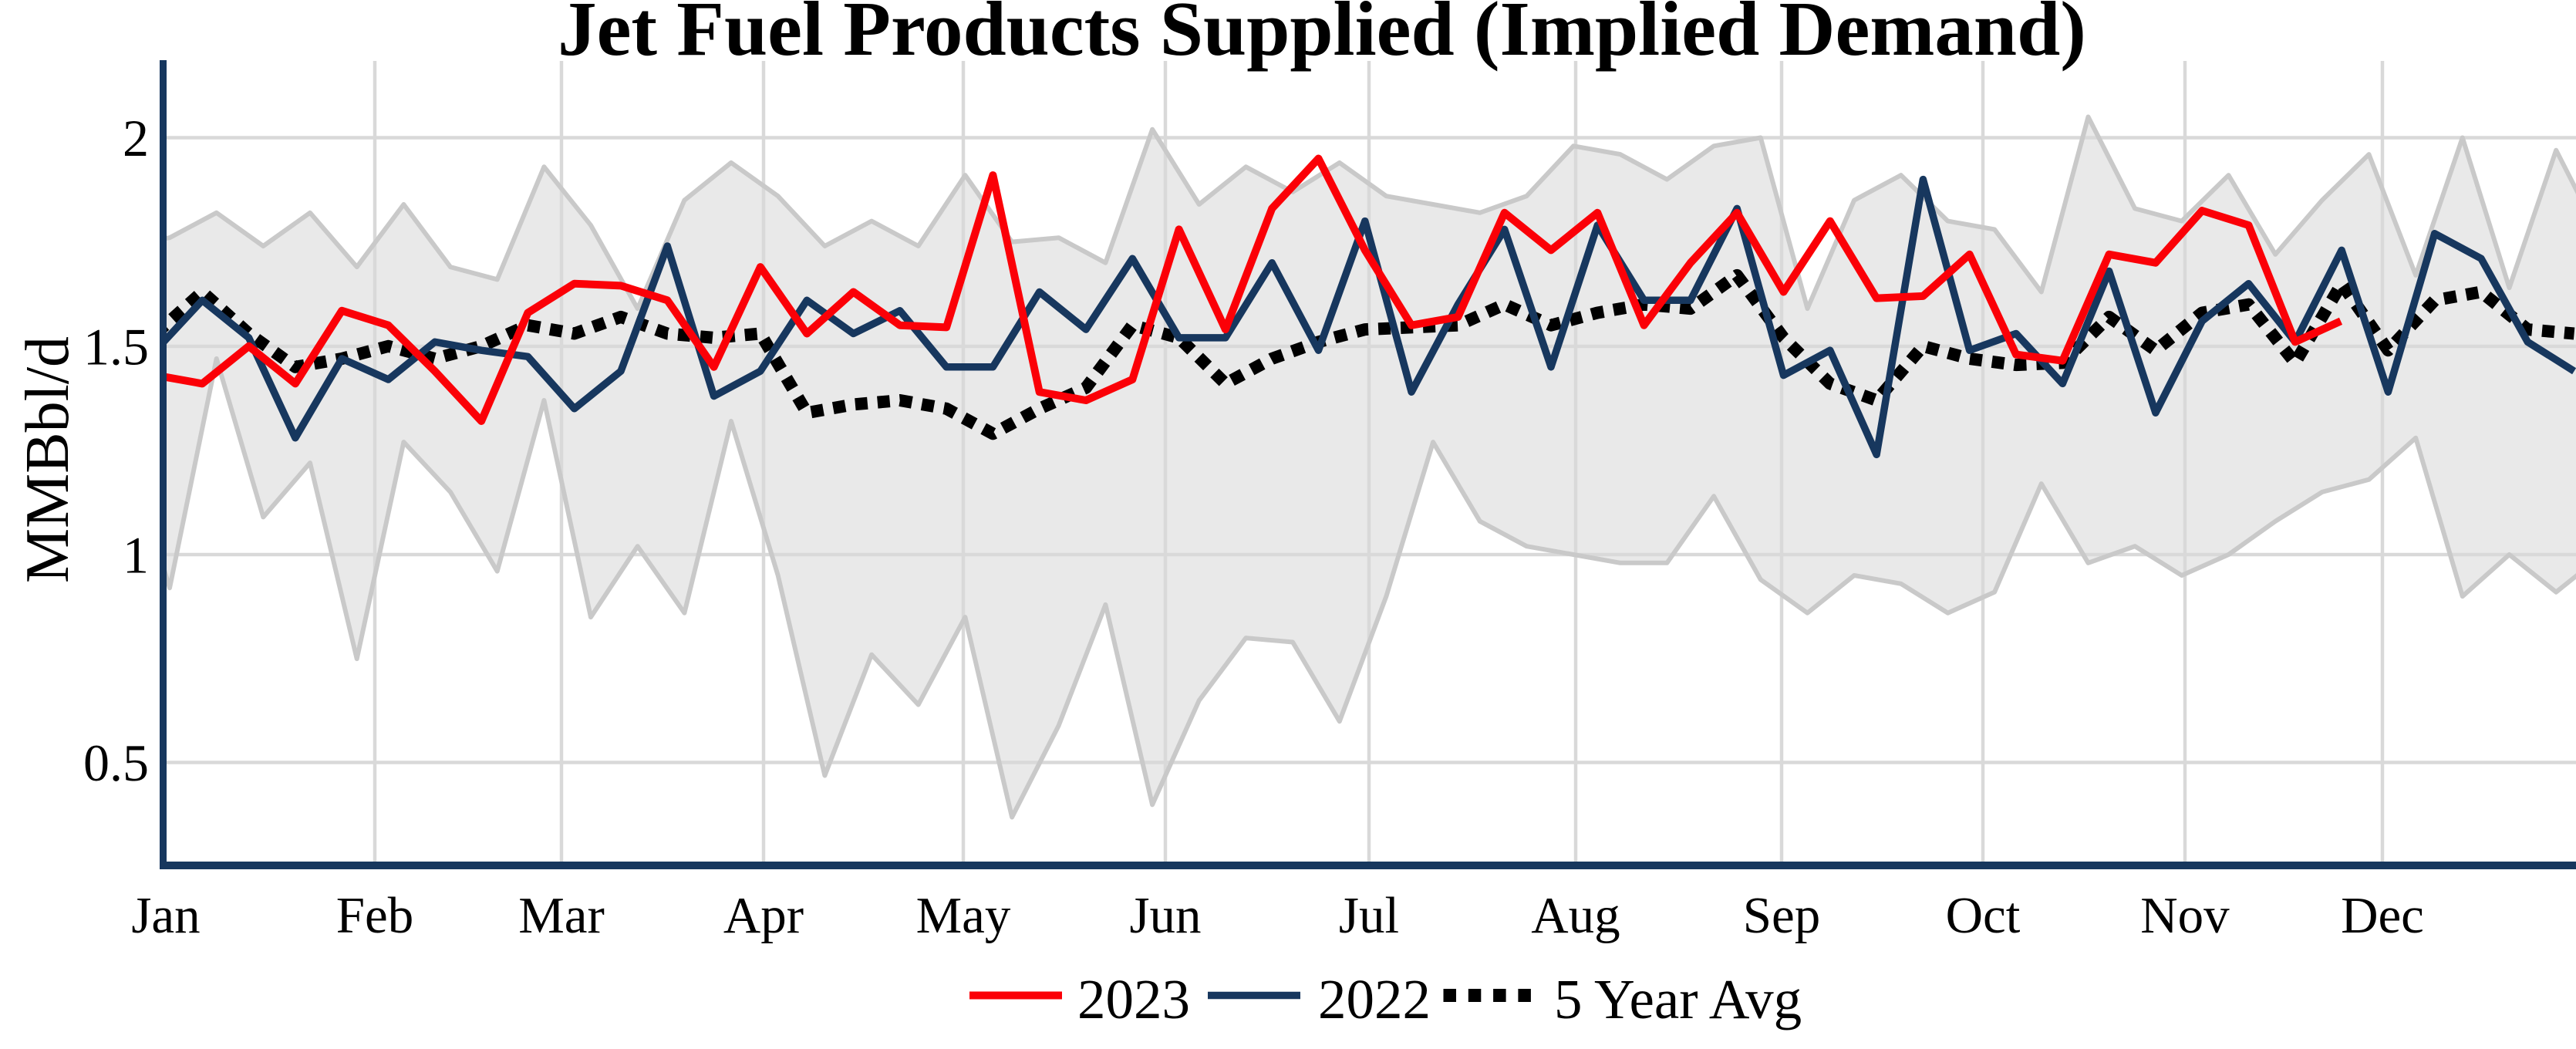  What do you see at coordinates (763, 915) in the screenshot?
I see `svg-text: Apr` at bounding box center [763, 915].